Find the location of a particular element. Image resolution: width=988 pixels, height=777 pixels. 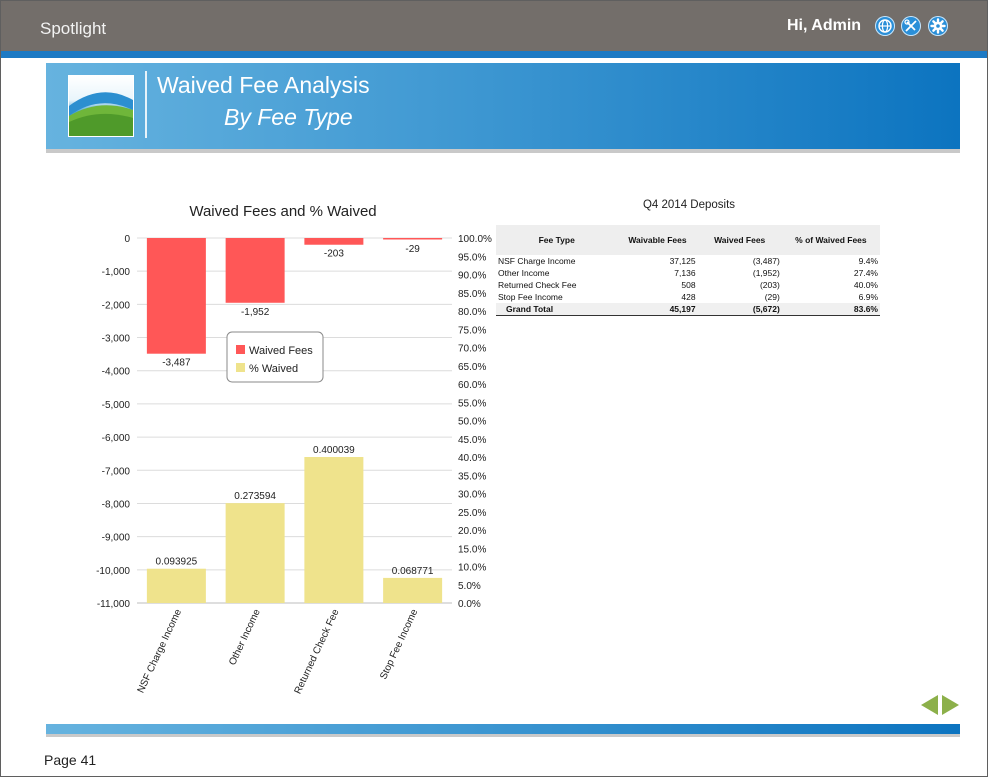

y-right-tick-label: 10.0% is located at coordinates (472, 568).